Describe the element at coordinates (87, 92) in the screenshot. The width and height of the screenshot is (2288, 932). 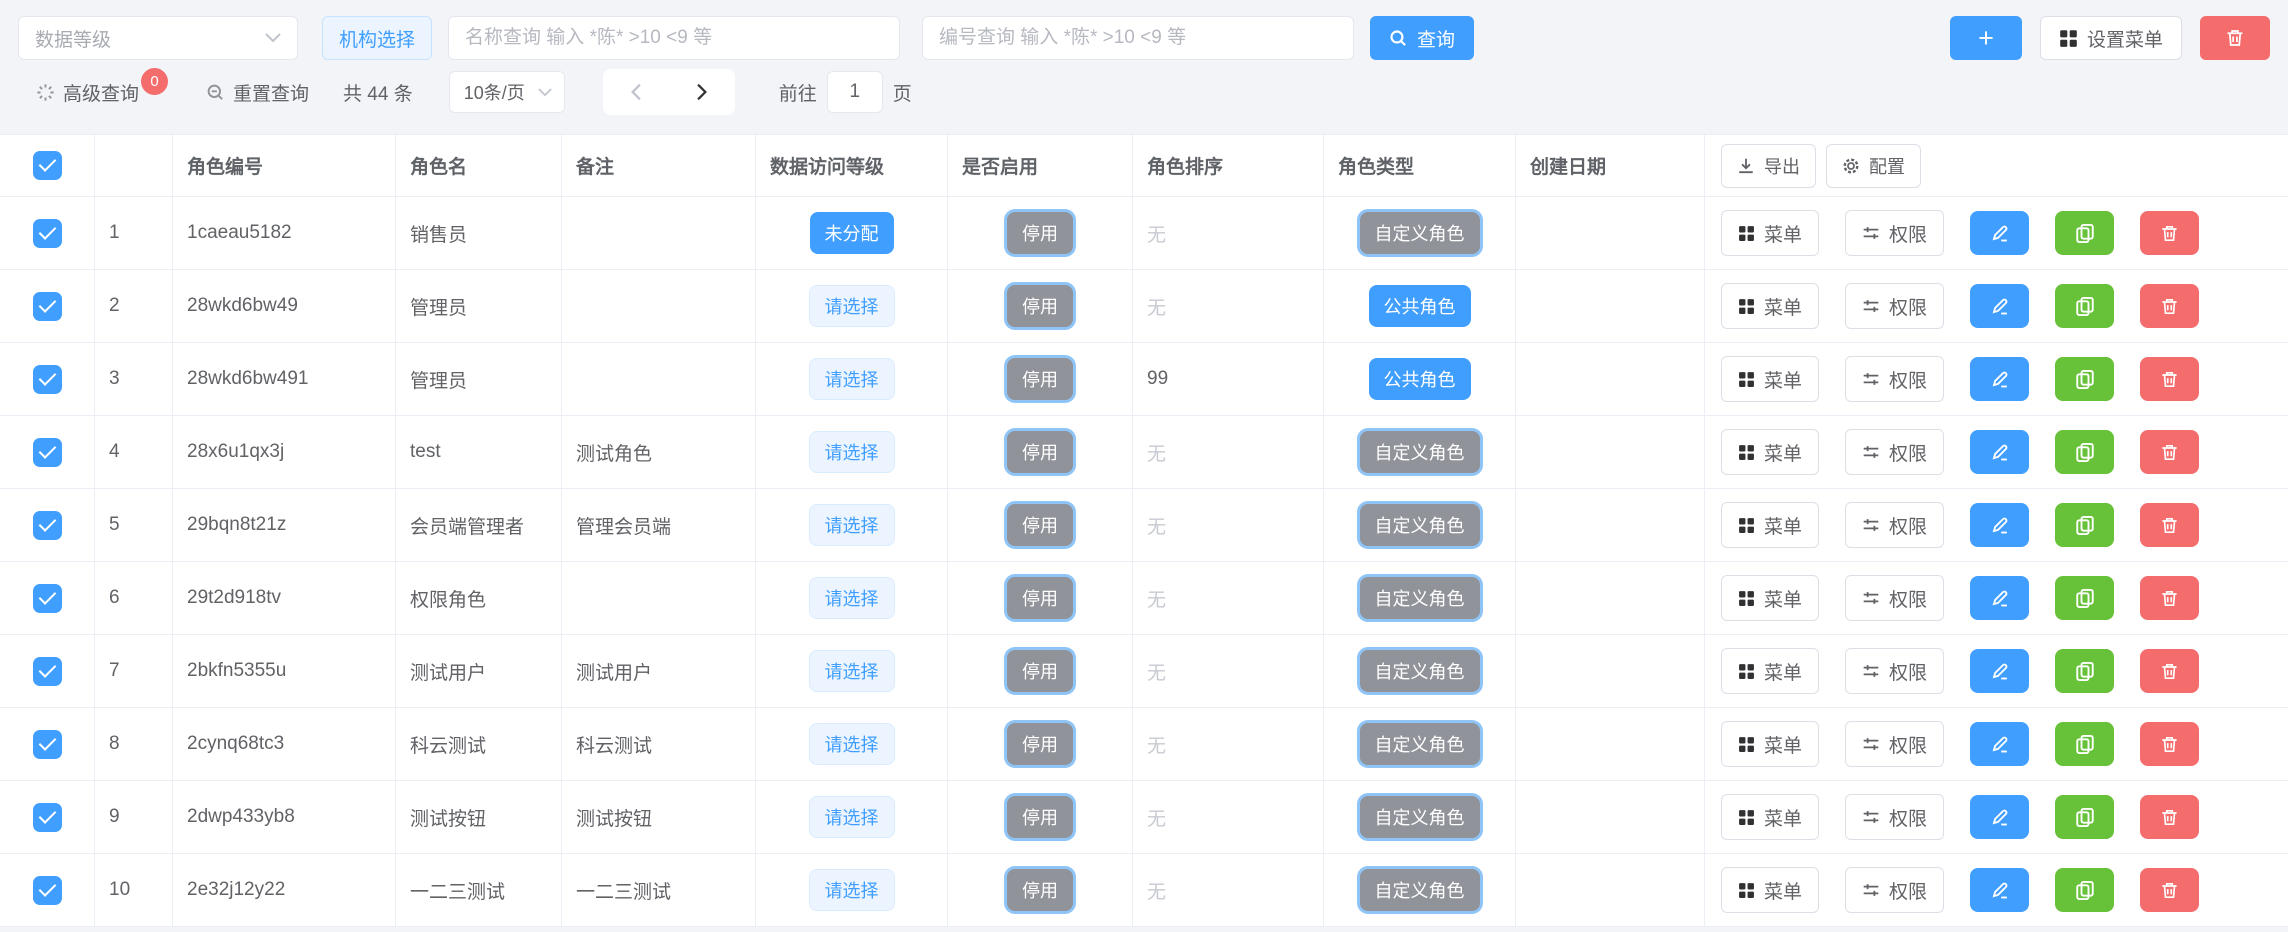
I see `advanced-query-button: 高级查询` at that location.